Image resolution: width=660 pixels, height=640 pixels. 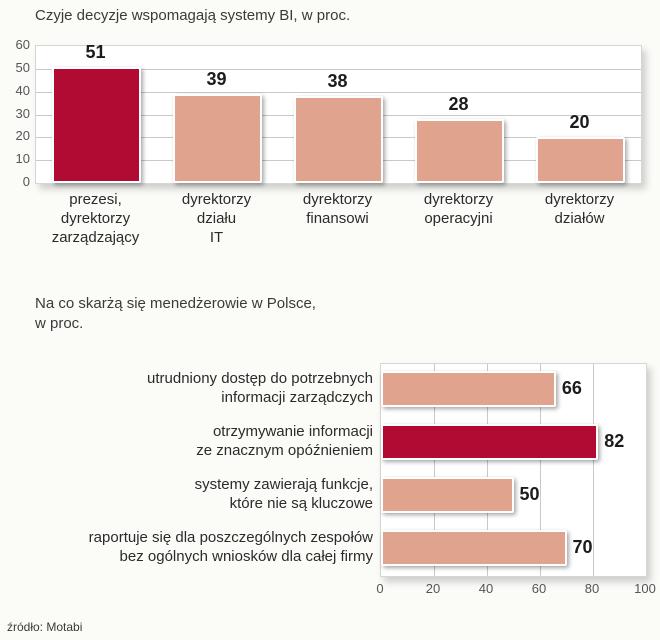 I want to click on y-tick-label: 50, so click(x=22, y=67).